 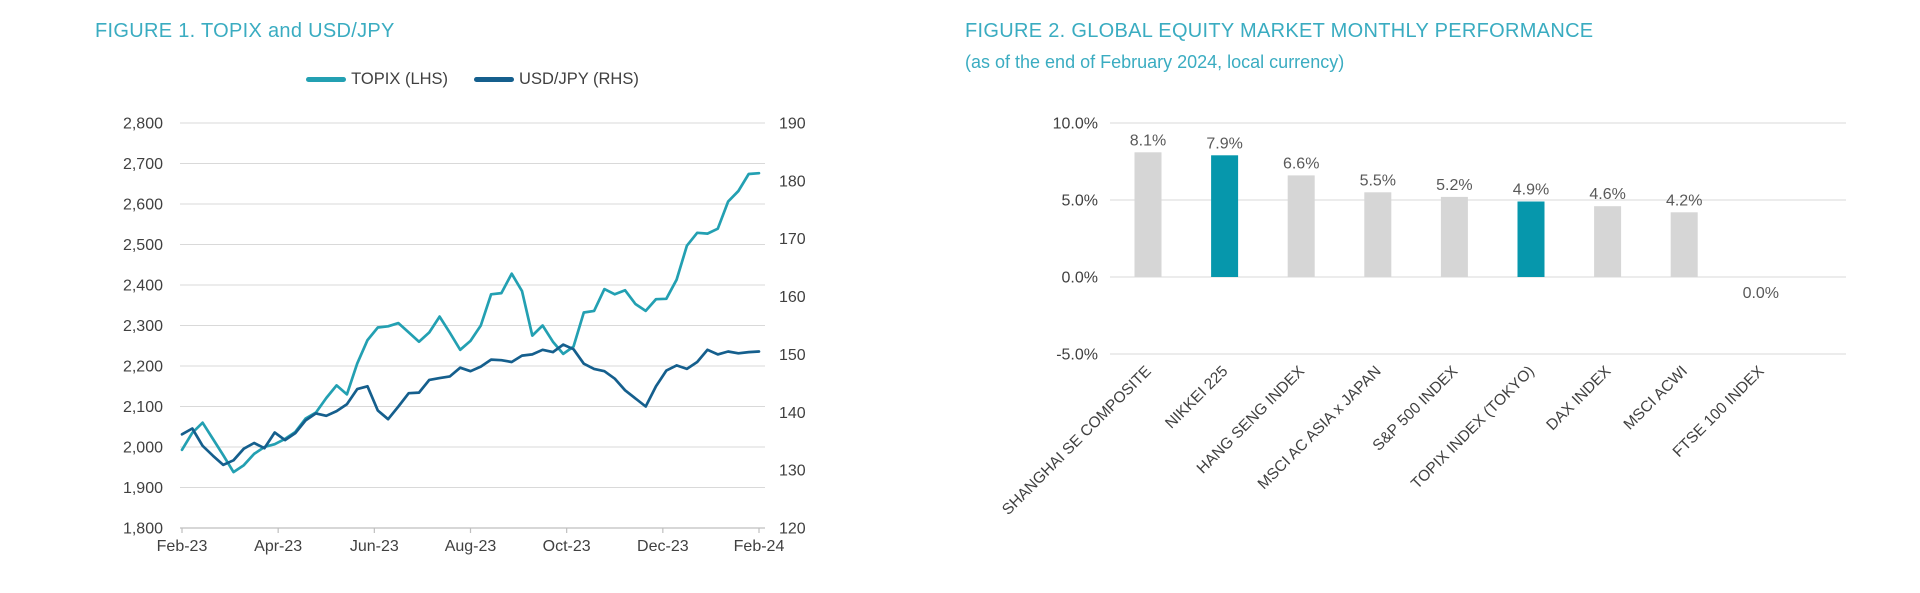 I want to click on usdjpy-line-swatch, so click(x=494, y=79).